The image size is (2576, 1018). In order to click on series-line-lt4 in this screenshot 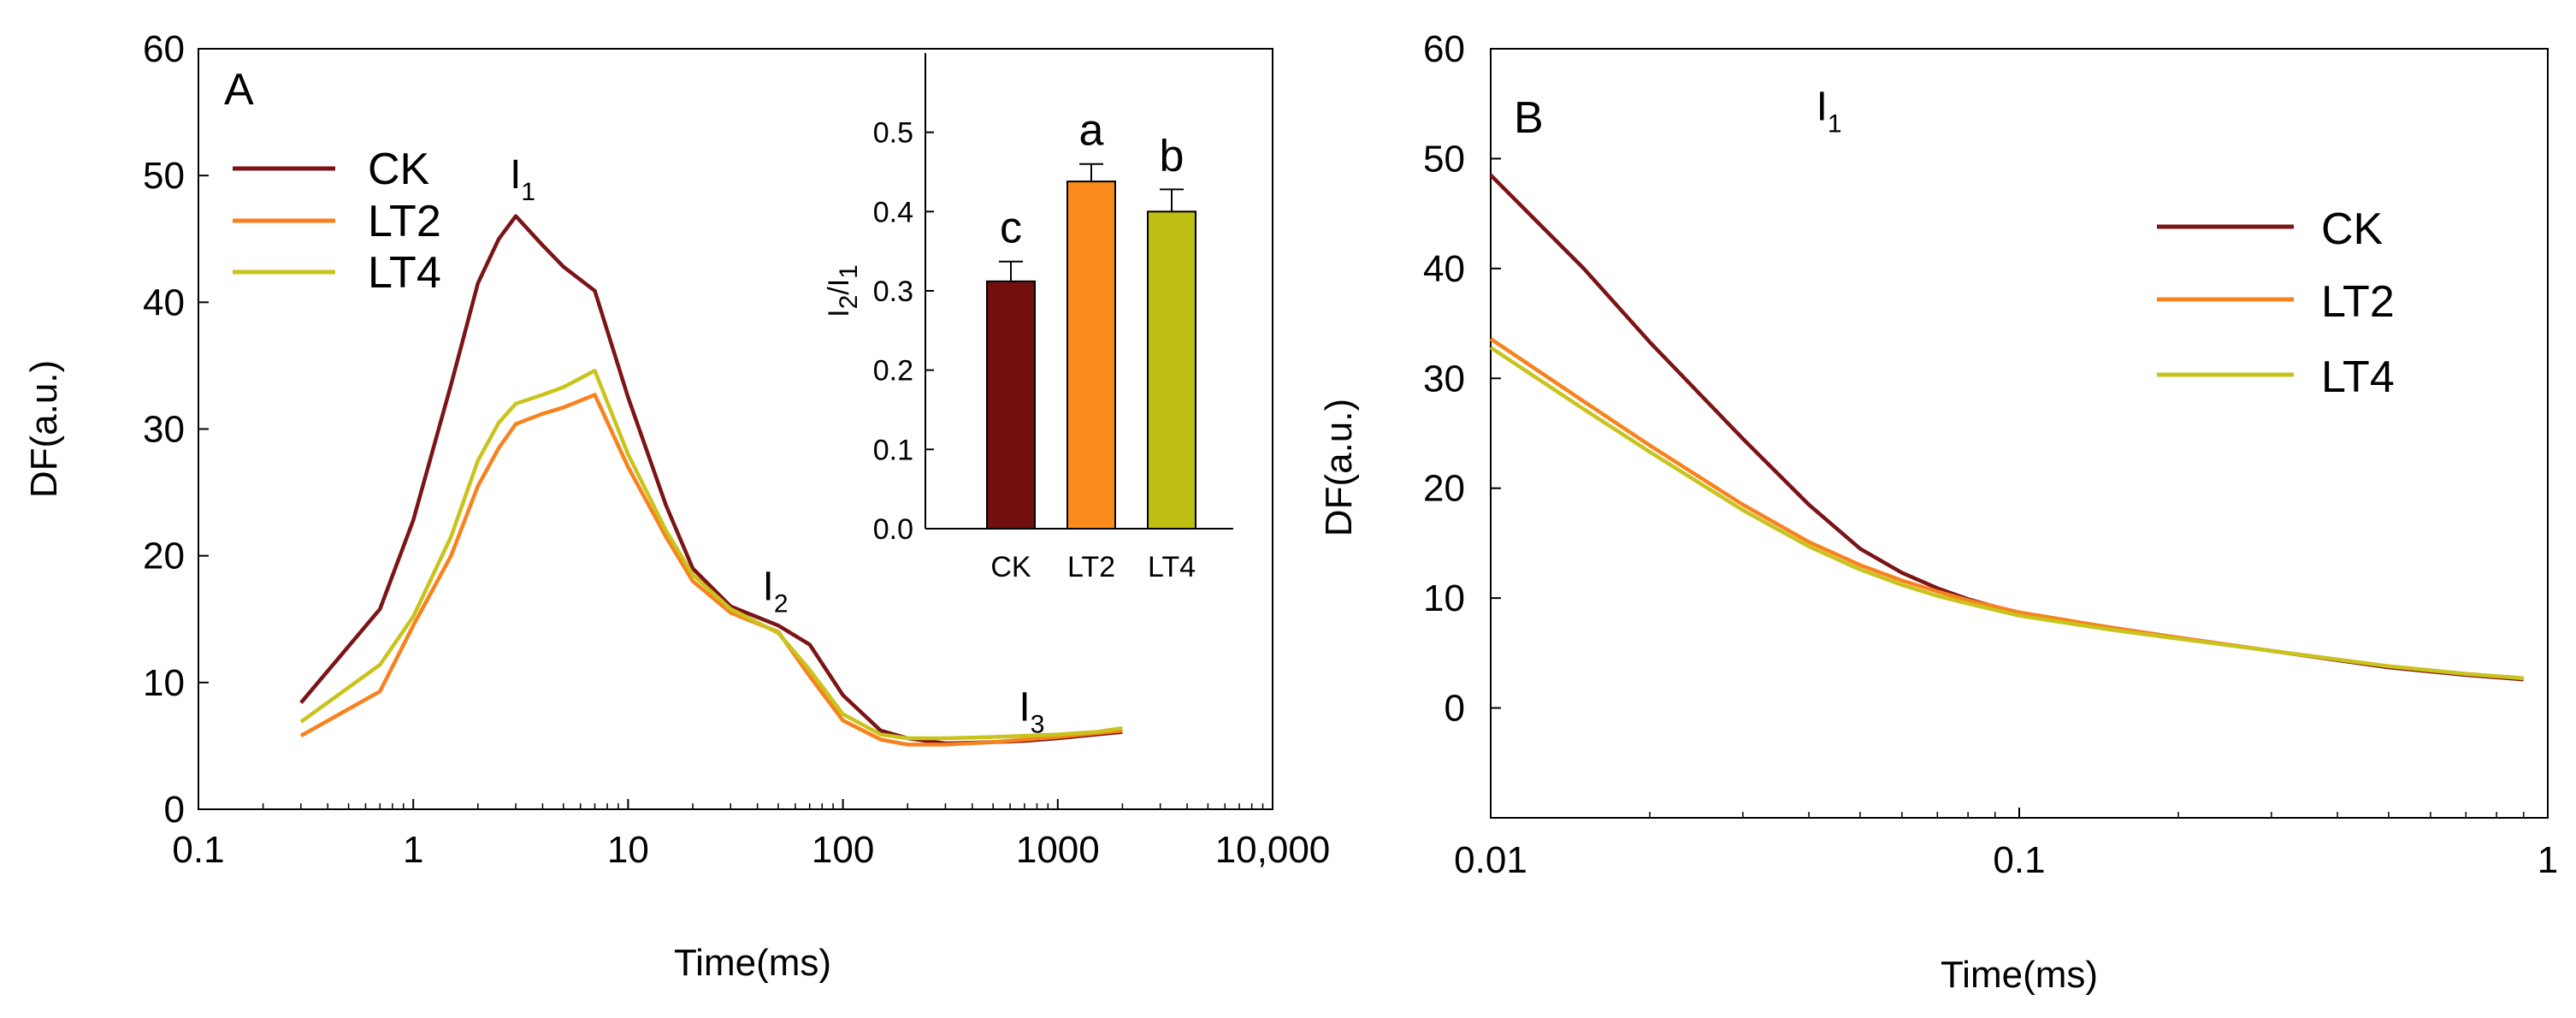, I will do `click(711, 555)`.